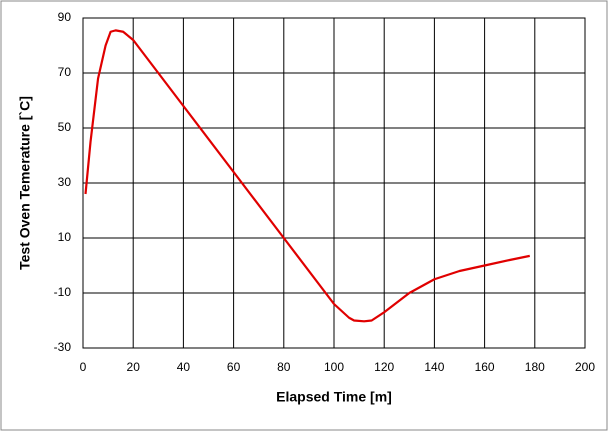  I want to click on x-axis-title: Elapsed Time [m], so click(334, 397).